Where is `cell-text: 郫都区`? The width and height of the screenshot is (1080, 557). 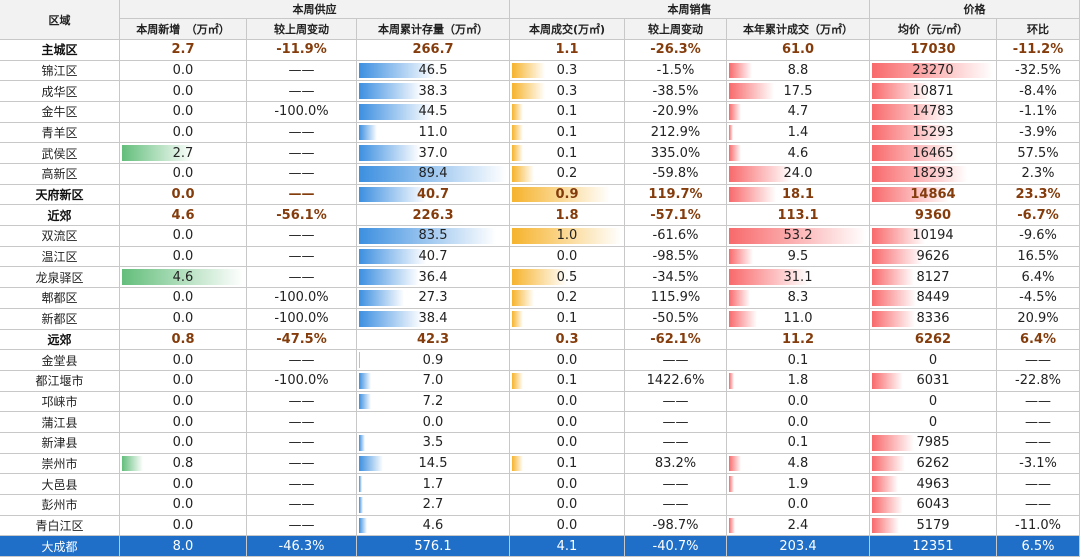 cell-text: 郫都区 is located at coordinates (59, 298).